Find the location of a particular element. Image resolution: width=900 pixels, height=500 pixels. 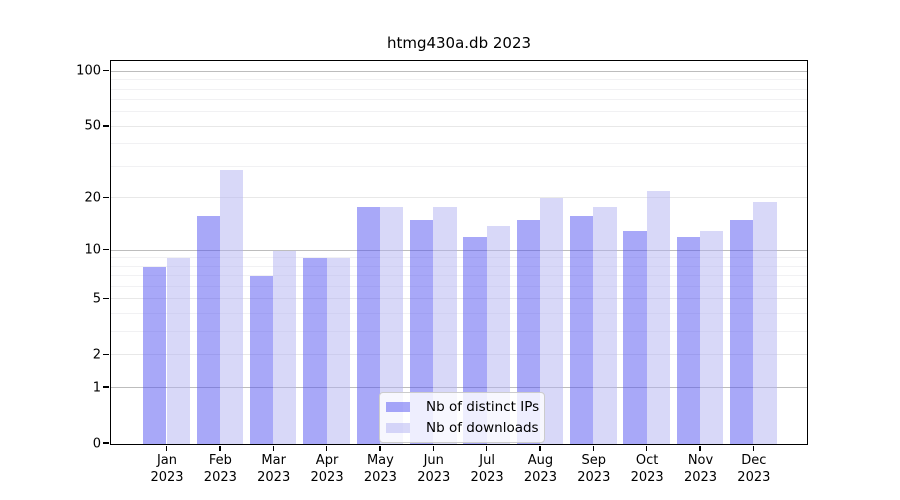

x-tick-label: Oct 2023 is located at coordinates (647, 469).